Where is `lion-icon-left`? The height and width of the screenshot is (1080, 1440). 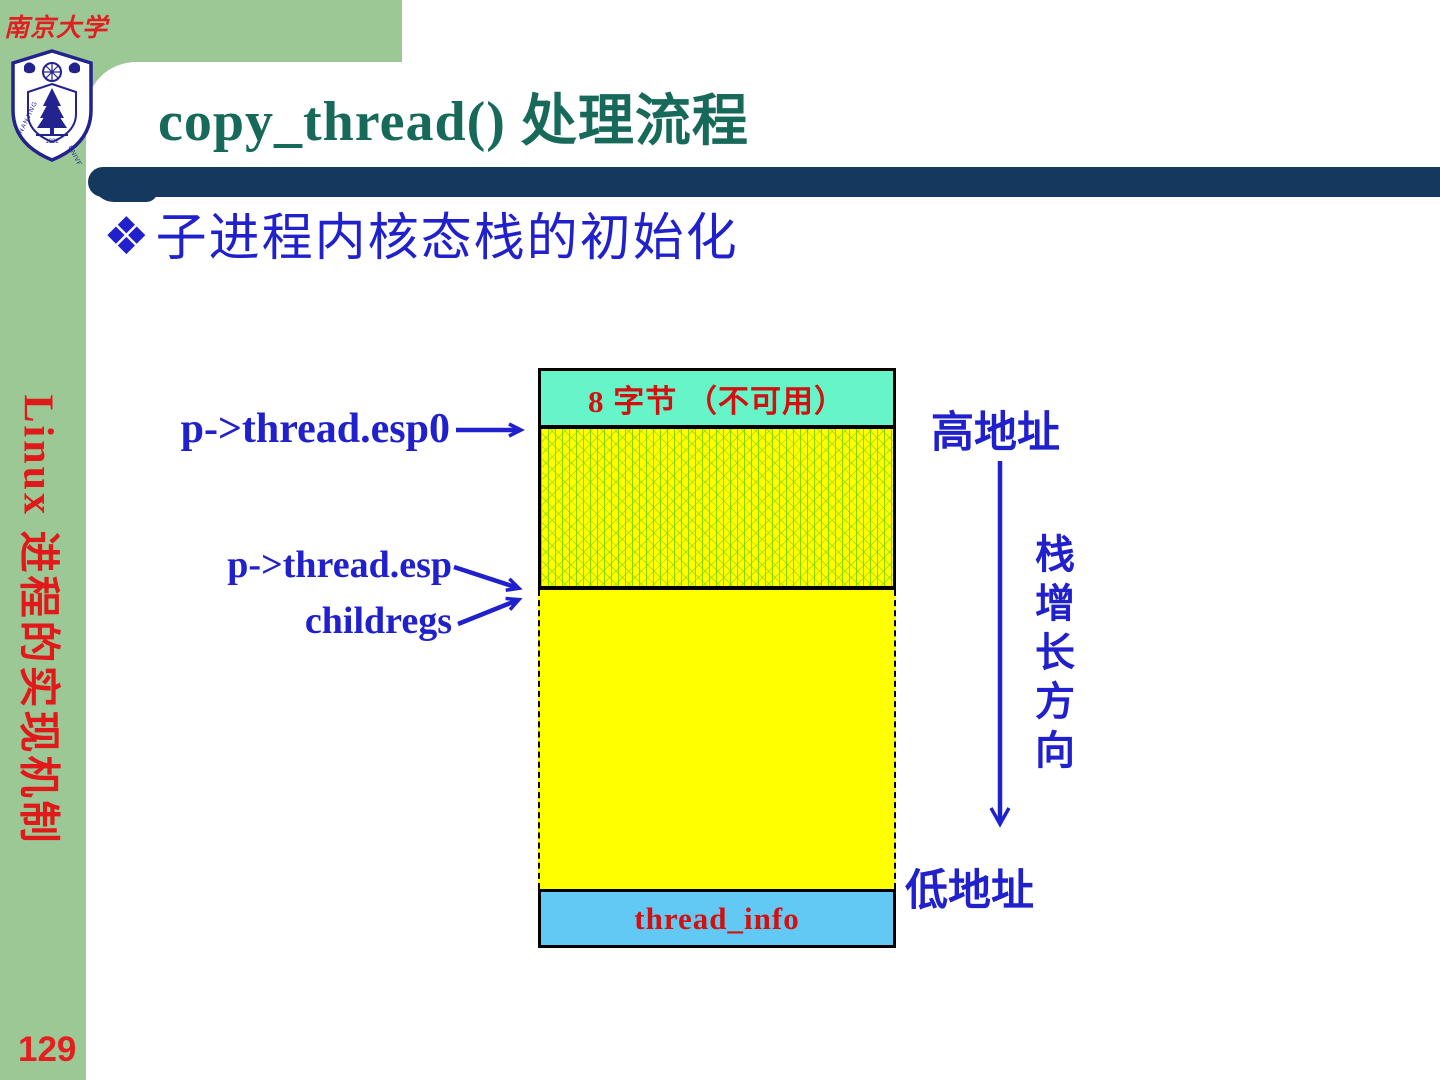
lion-icon-left is located at coordinates (30, 68).